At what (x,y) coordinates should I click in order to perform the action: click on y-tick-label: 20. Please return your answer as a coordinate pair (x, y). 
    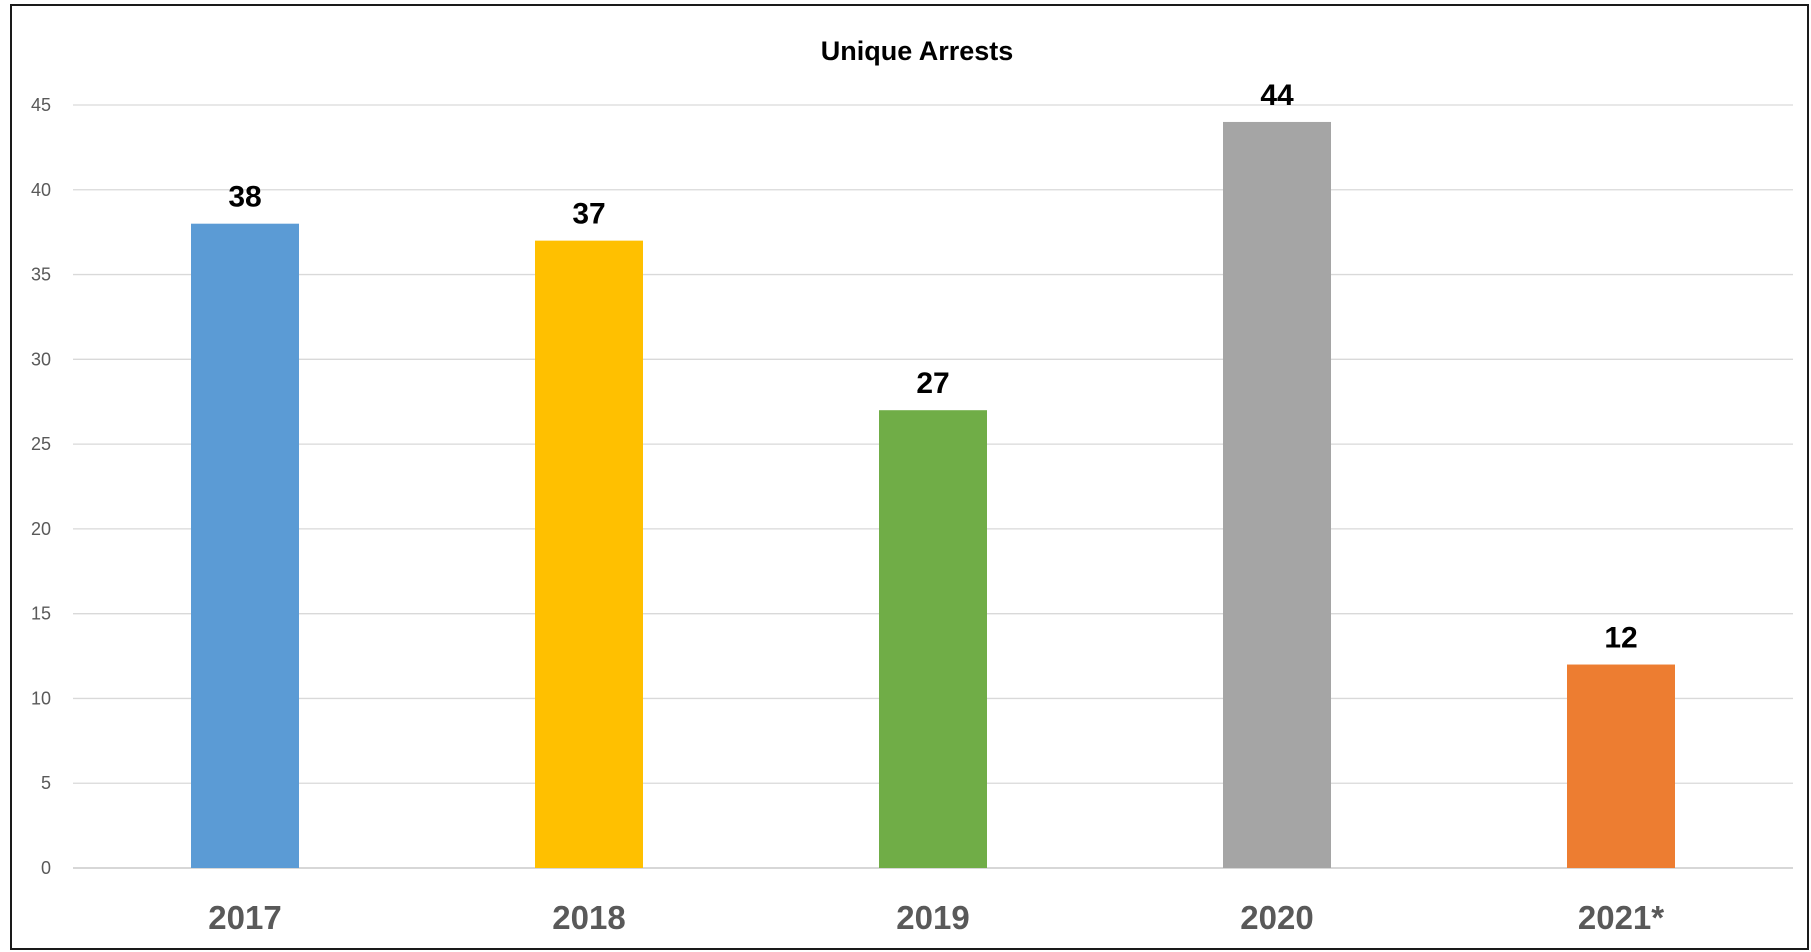
    Looking at the image, I should click on (41, 529).